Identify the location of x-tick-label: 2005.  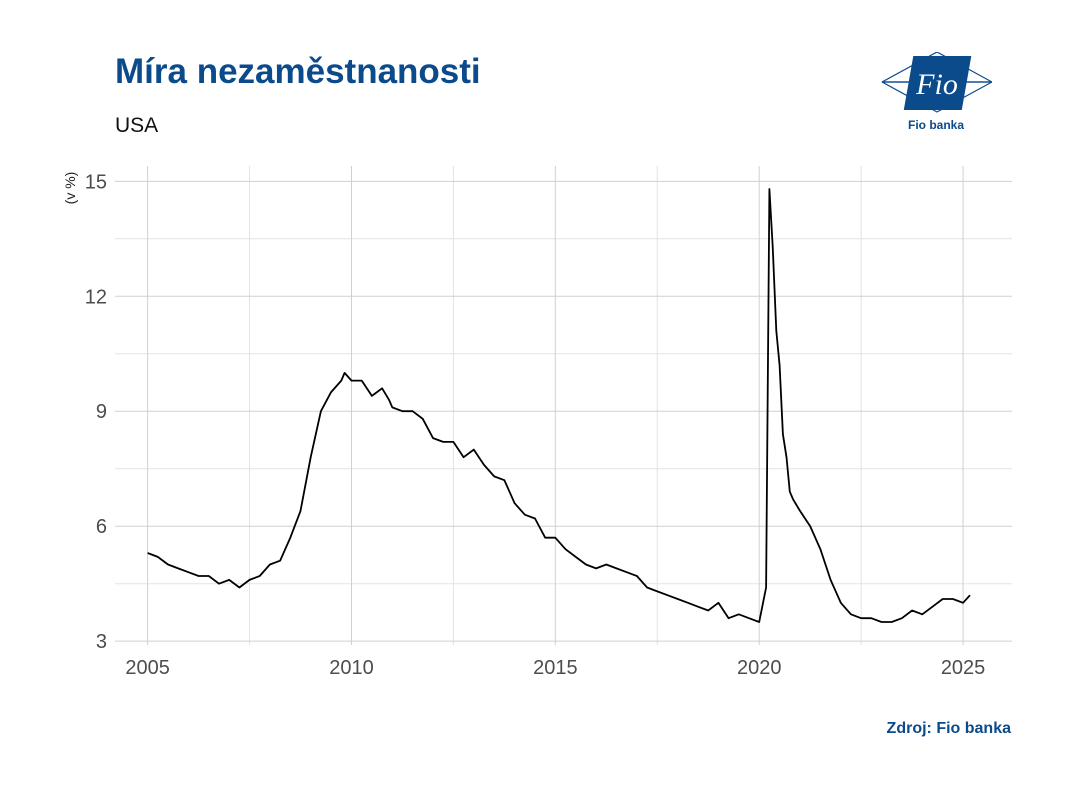
(147, 668).